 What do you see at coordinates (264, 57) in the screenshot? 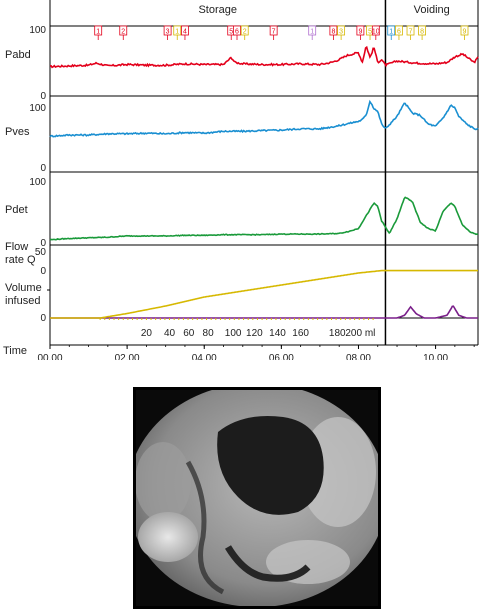
I see `series-line-pabd` at bounding box center [264, 57].